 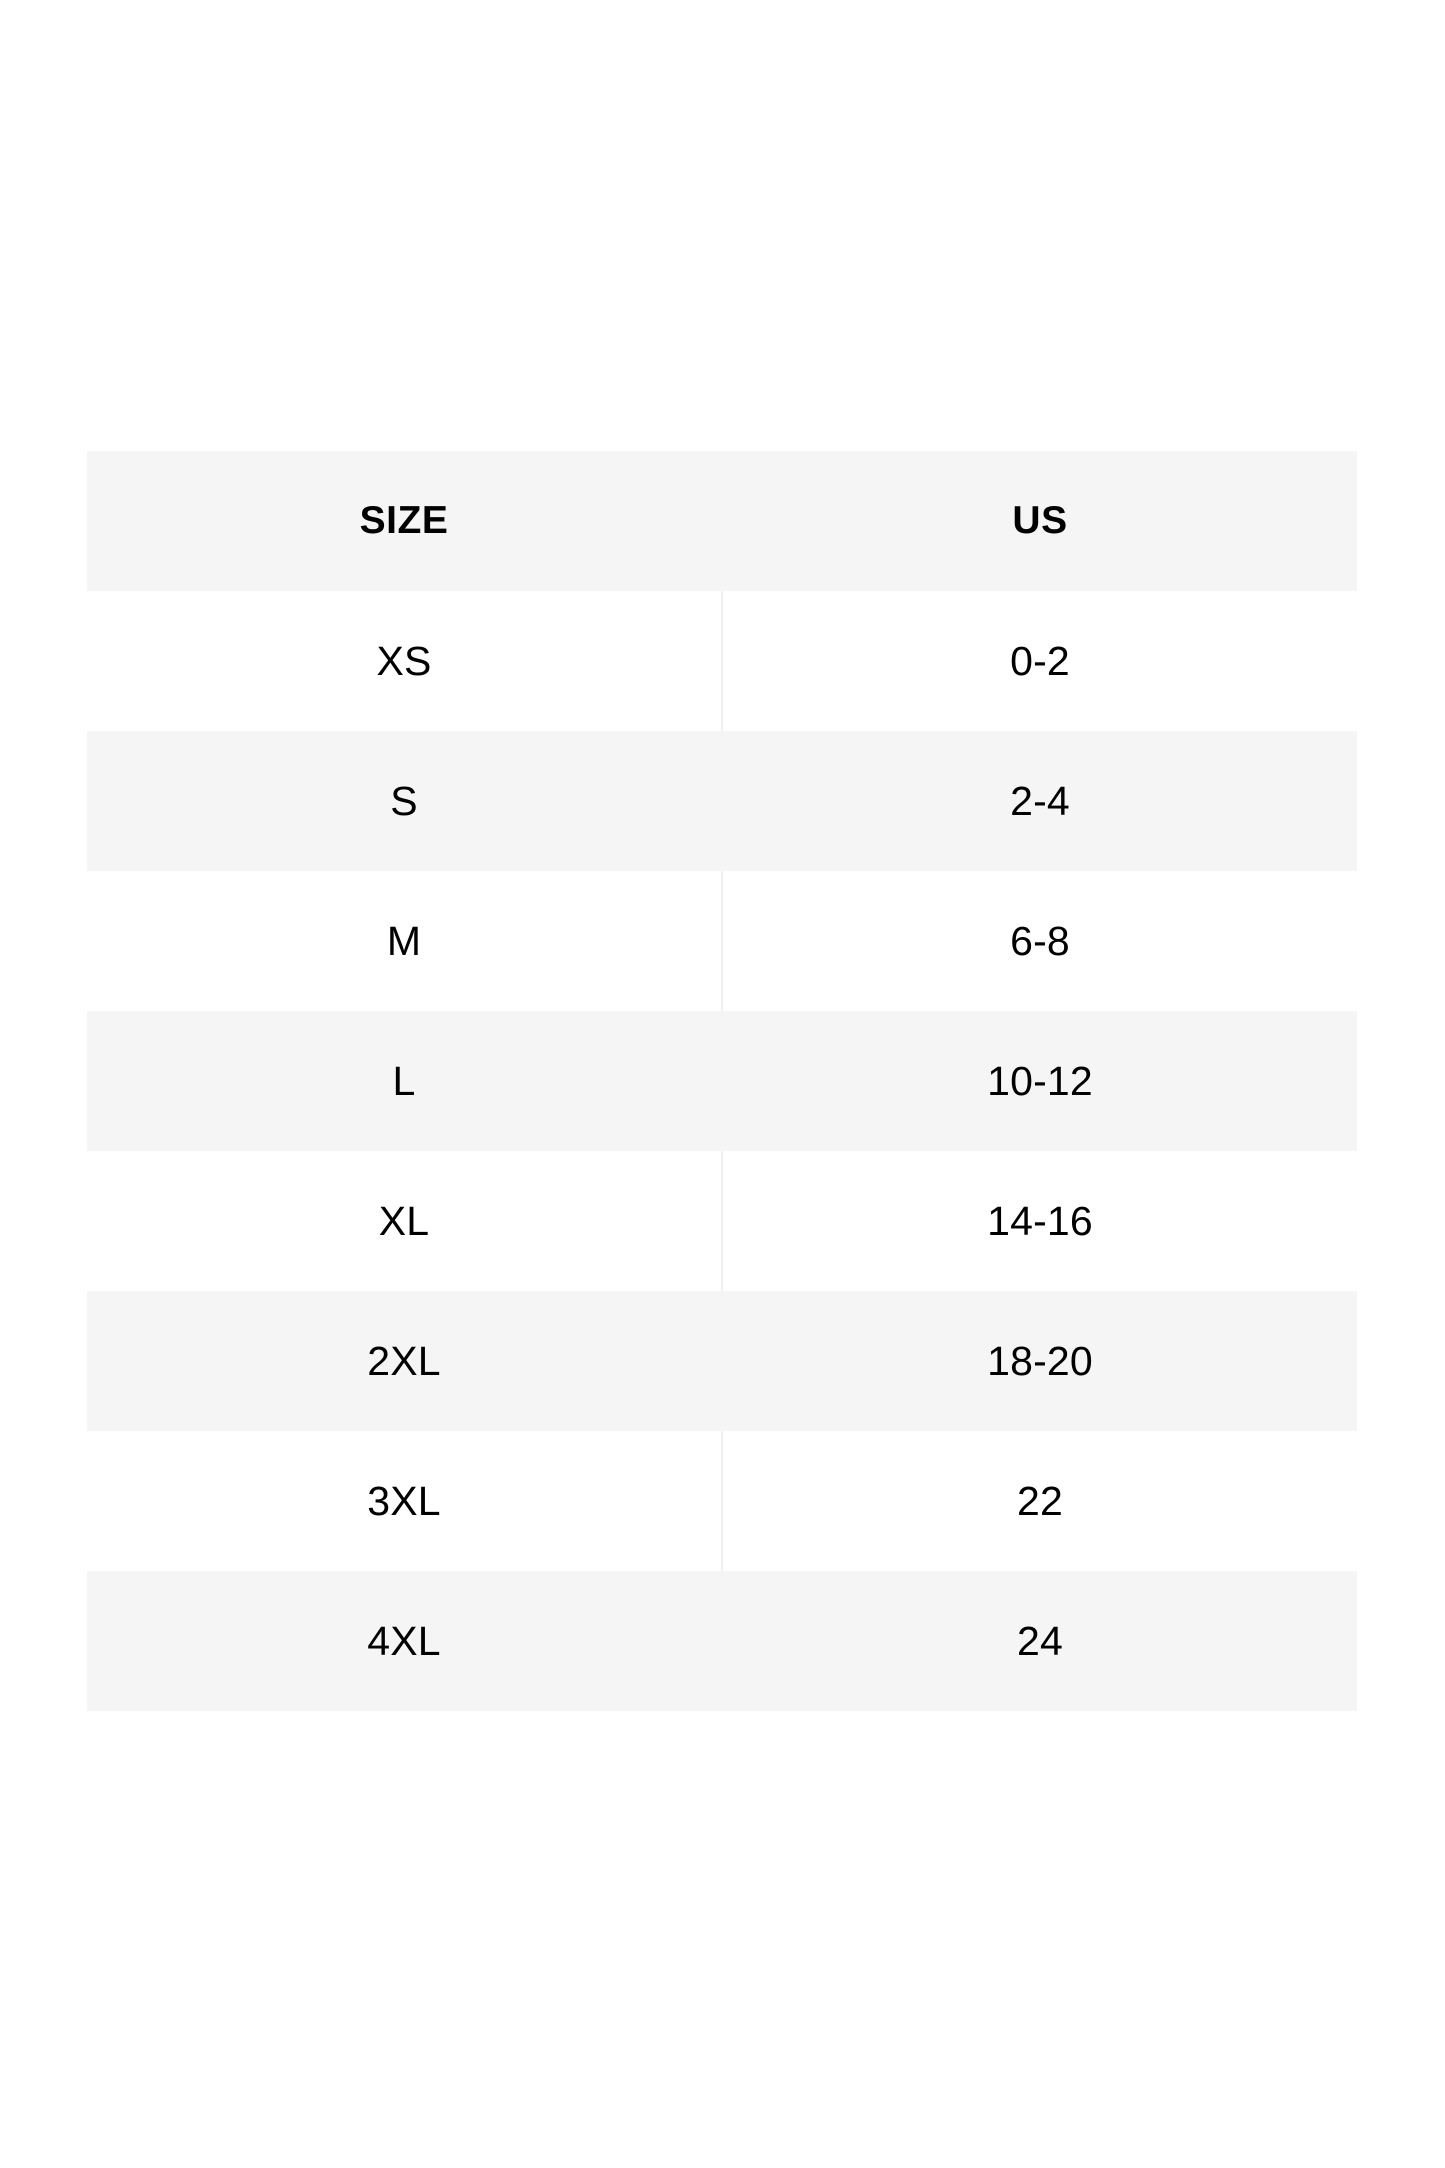 What do you see at coordinates (405, 941) in the screenshot?
I see `cell-size: M` at bounding box center [405, 941].